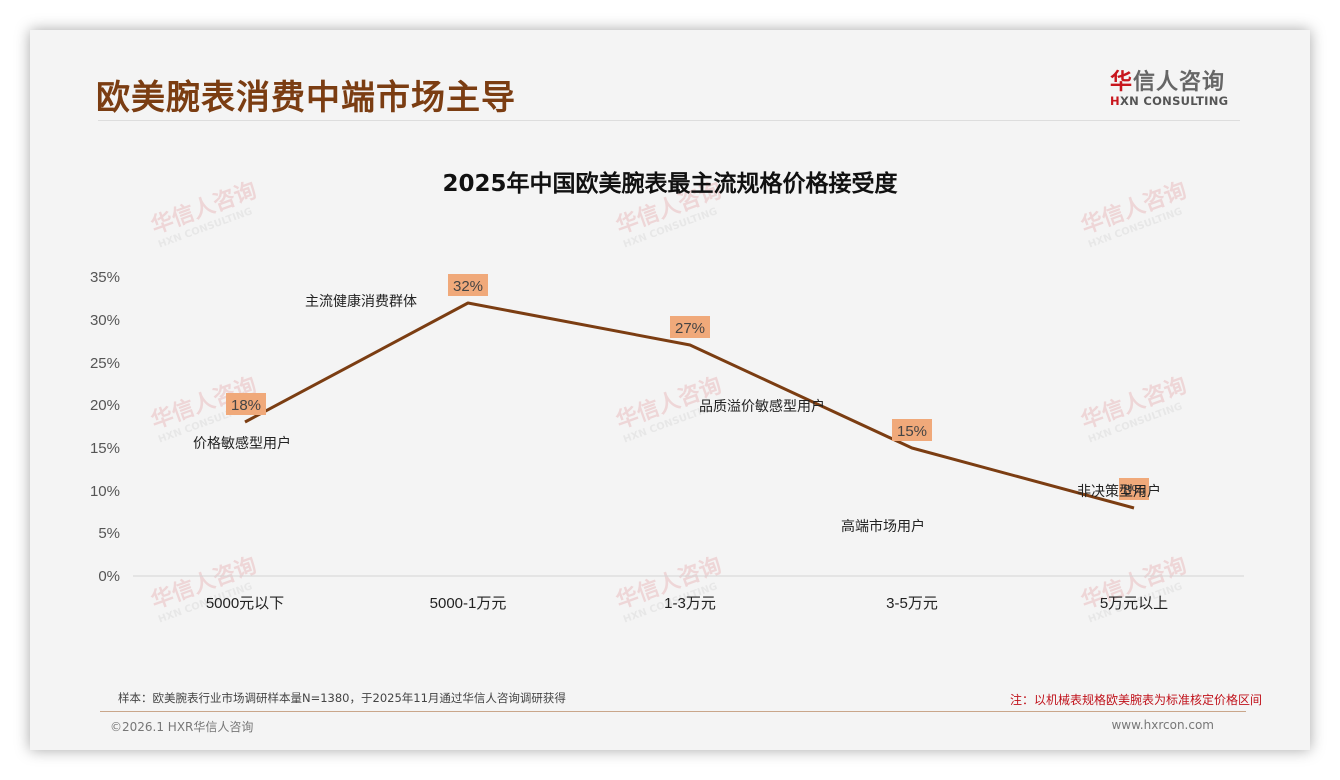 Image resolution: width=1340 pixels, height=780 pixels. What do you see at coordinates (105, 427) in the screenshot?
I see `y-axis-ticks: 0% 5% 10% 15% 20% 25% 30% 35%` at bounding box center [105, 427].